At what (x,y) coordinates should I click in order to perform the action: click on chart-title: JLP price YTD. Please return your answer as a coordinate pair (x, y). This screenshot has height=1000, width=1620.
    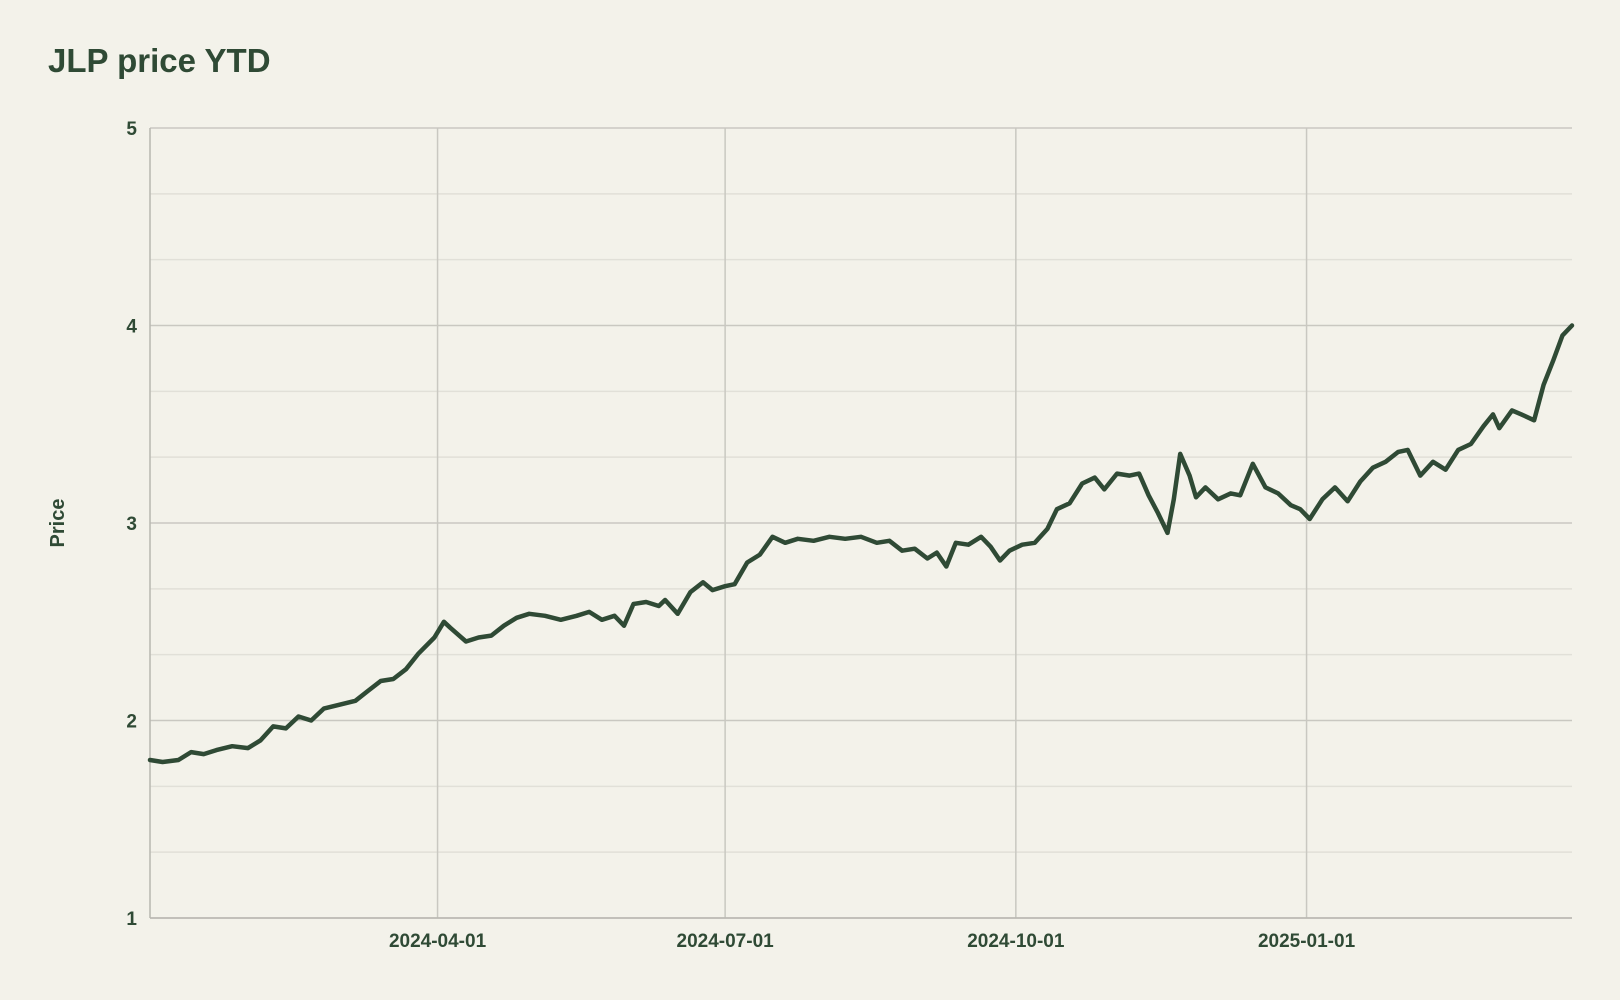
    Looking at the image, I should click on (159, 60).